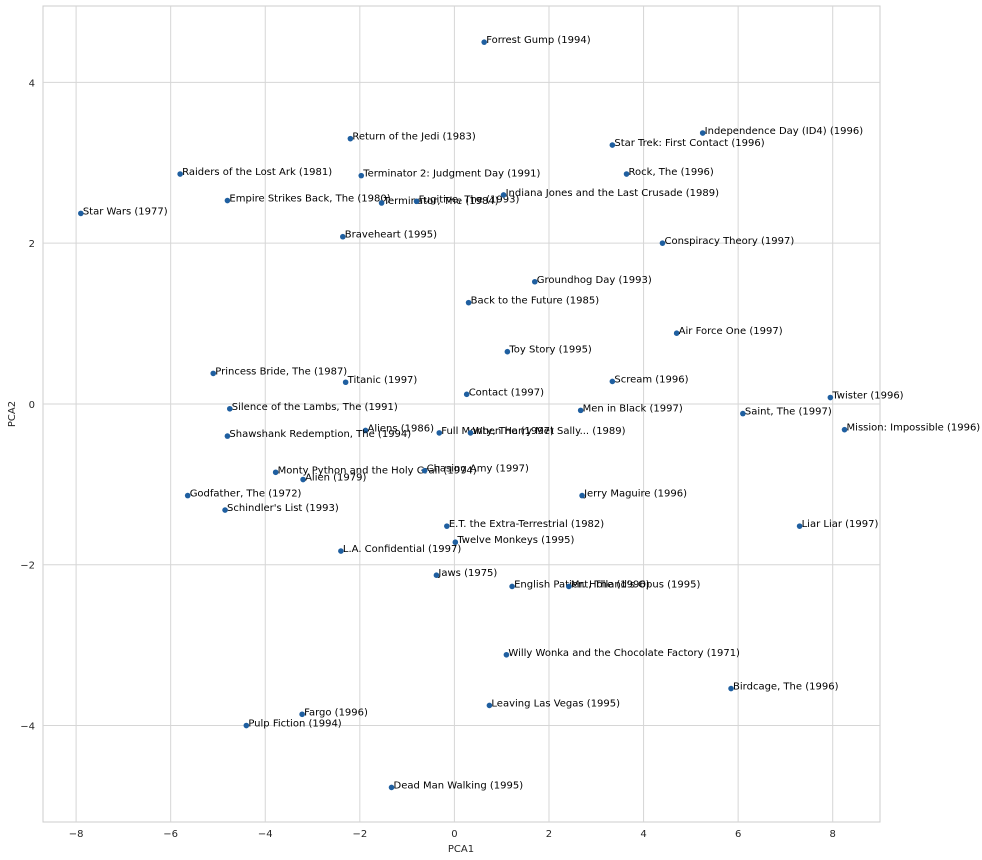  What do you see at coordinates (549, 834) in the screenshot?
I see `x-tick-label: 2` at bounding box center [549, 834].